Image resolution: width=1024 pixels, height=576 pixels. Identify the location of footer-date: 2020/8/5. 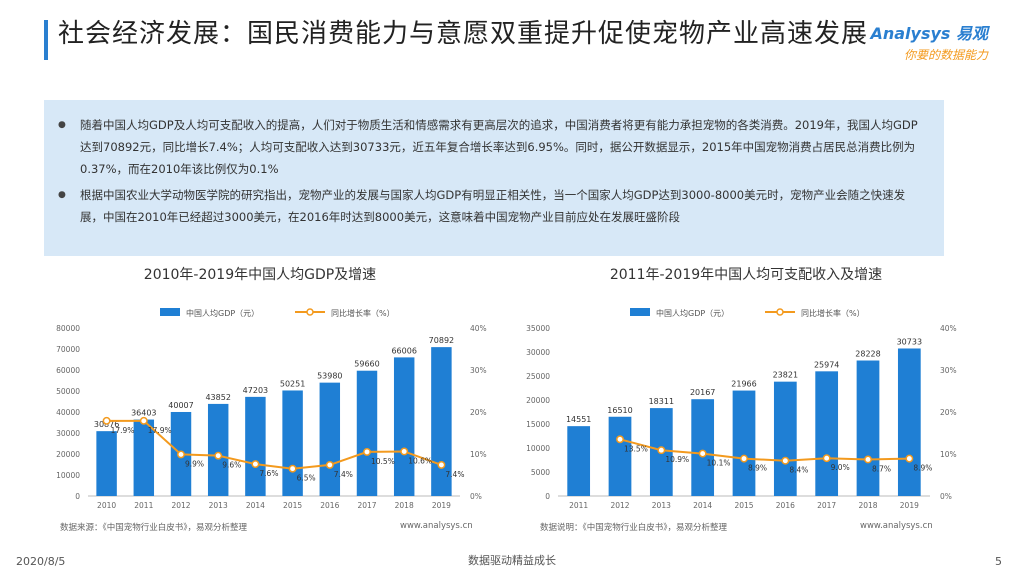
(41, 561).